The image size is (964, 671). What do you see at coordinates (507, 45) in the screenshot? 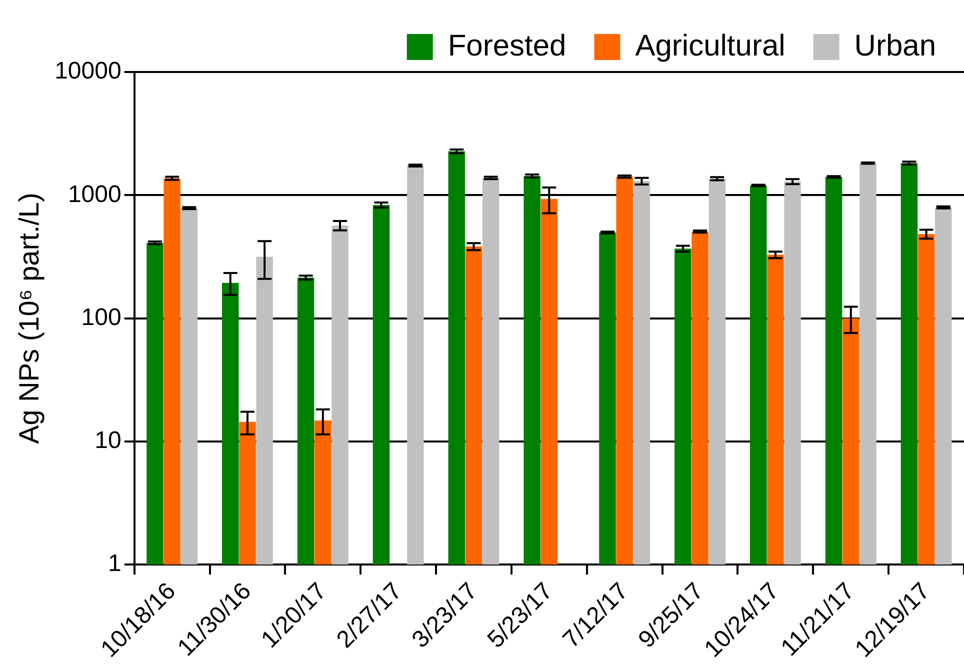
I see `legend-label: Forested` at bounding box center [507, 45].